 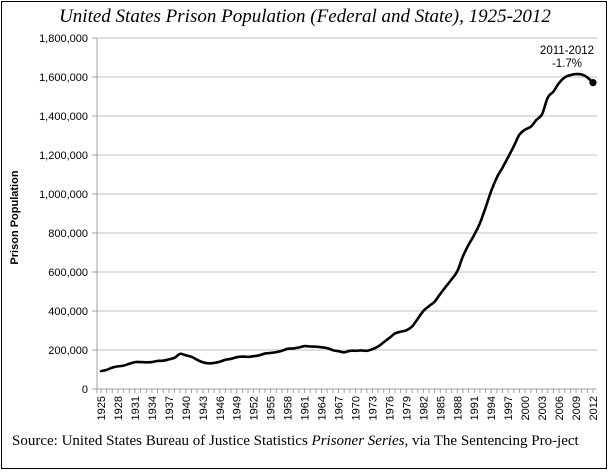 I want to click on source-suffix: , via The Sentencing Pro-ject, so click(x=491, y=441).